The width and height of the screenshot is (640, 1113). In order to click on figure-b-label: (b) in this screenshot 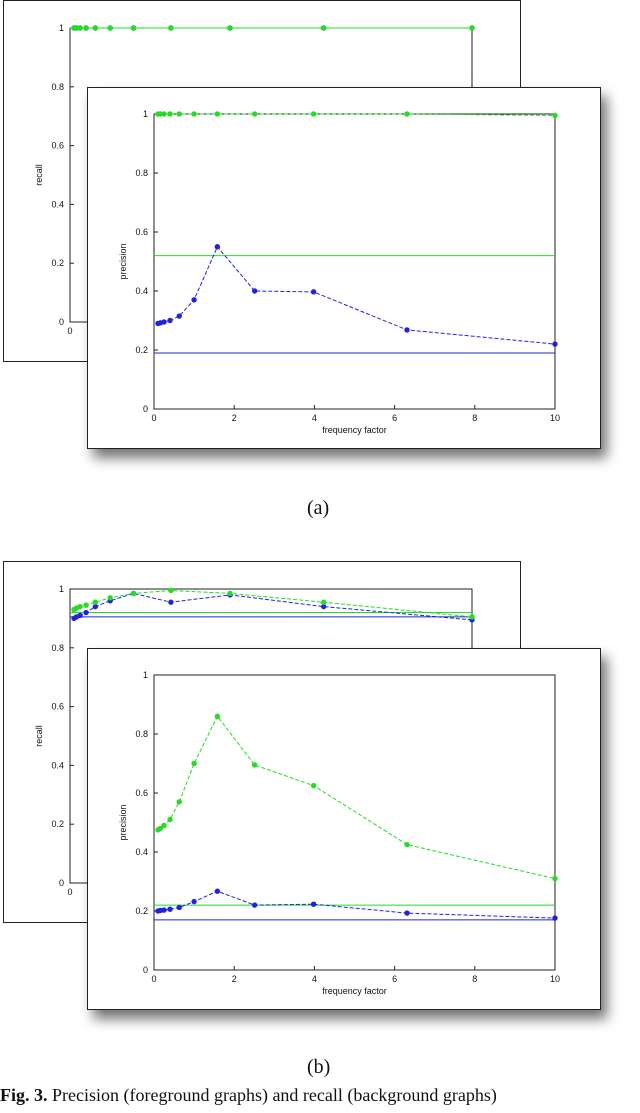, I will do `click(319, 1067)`.